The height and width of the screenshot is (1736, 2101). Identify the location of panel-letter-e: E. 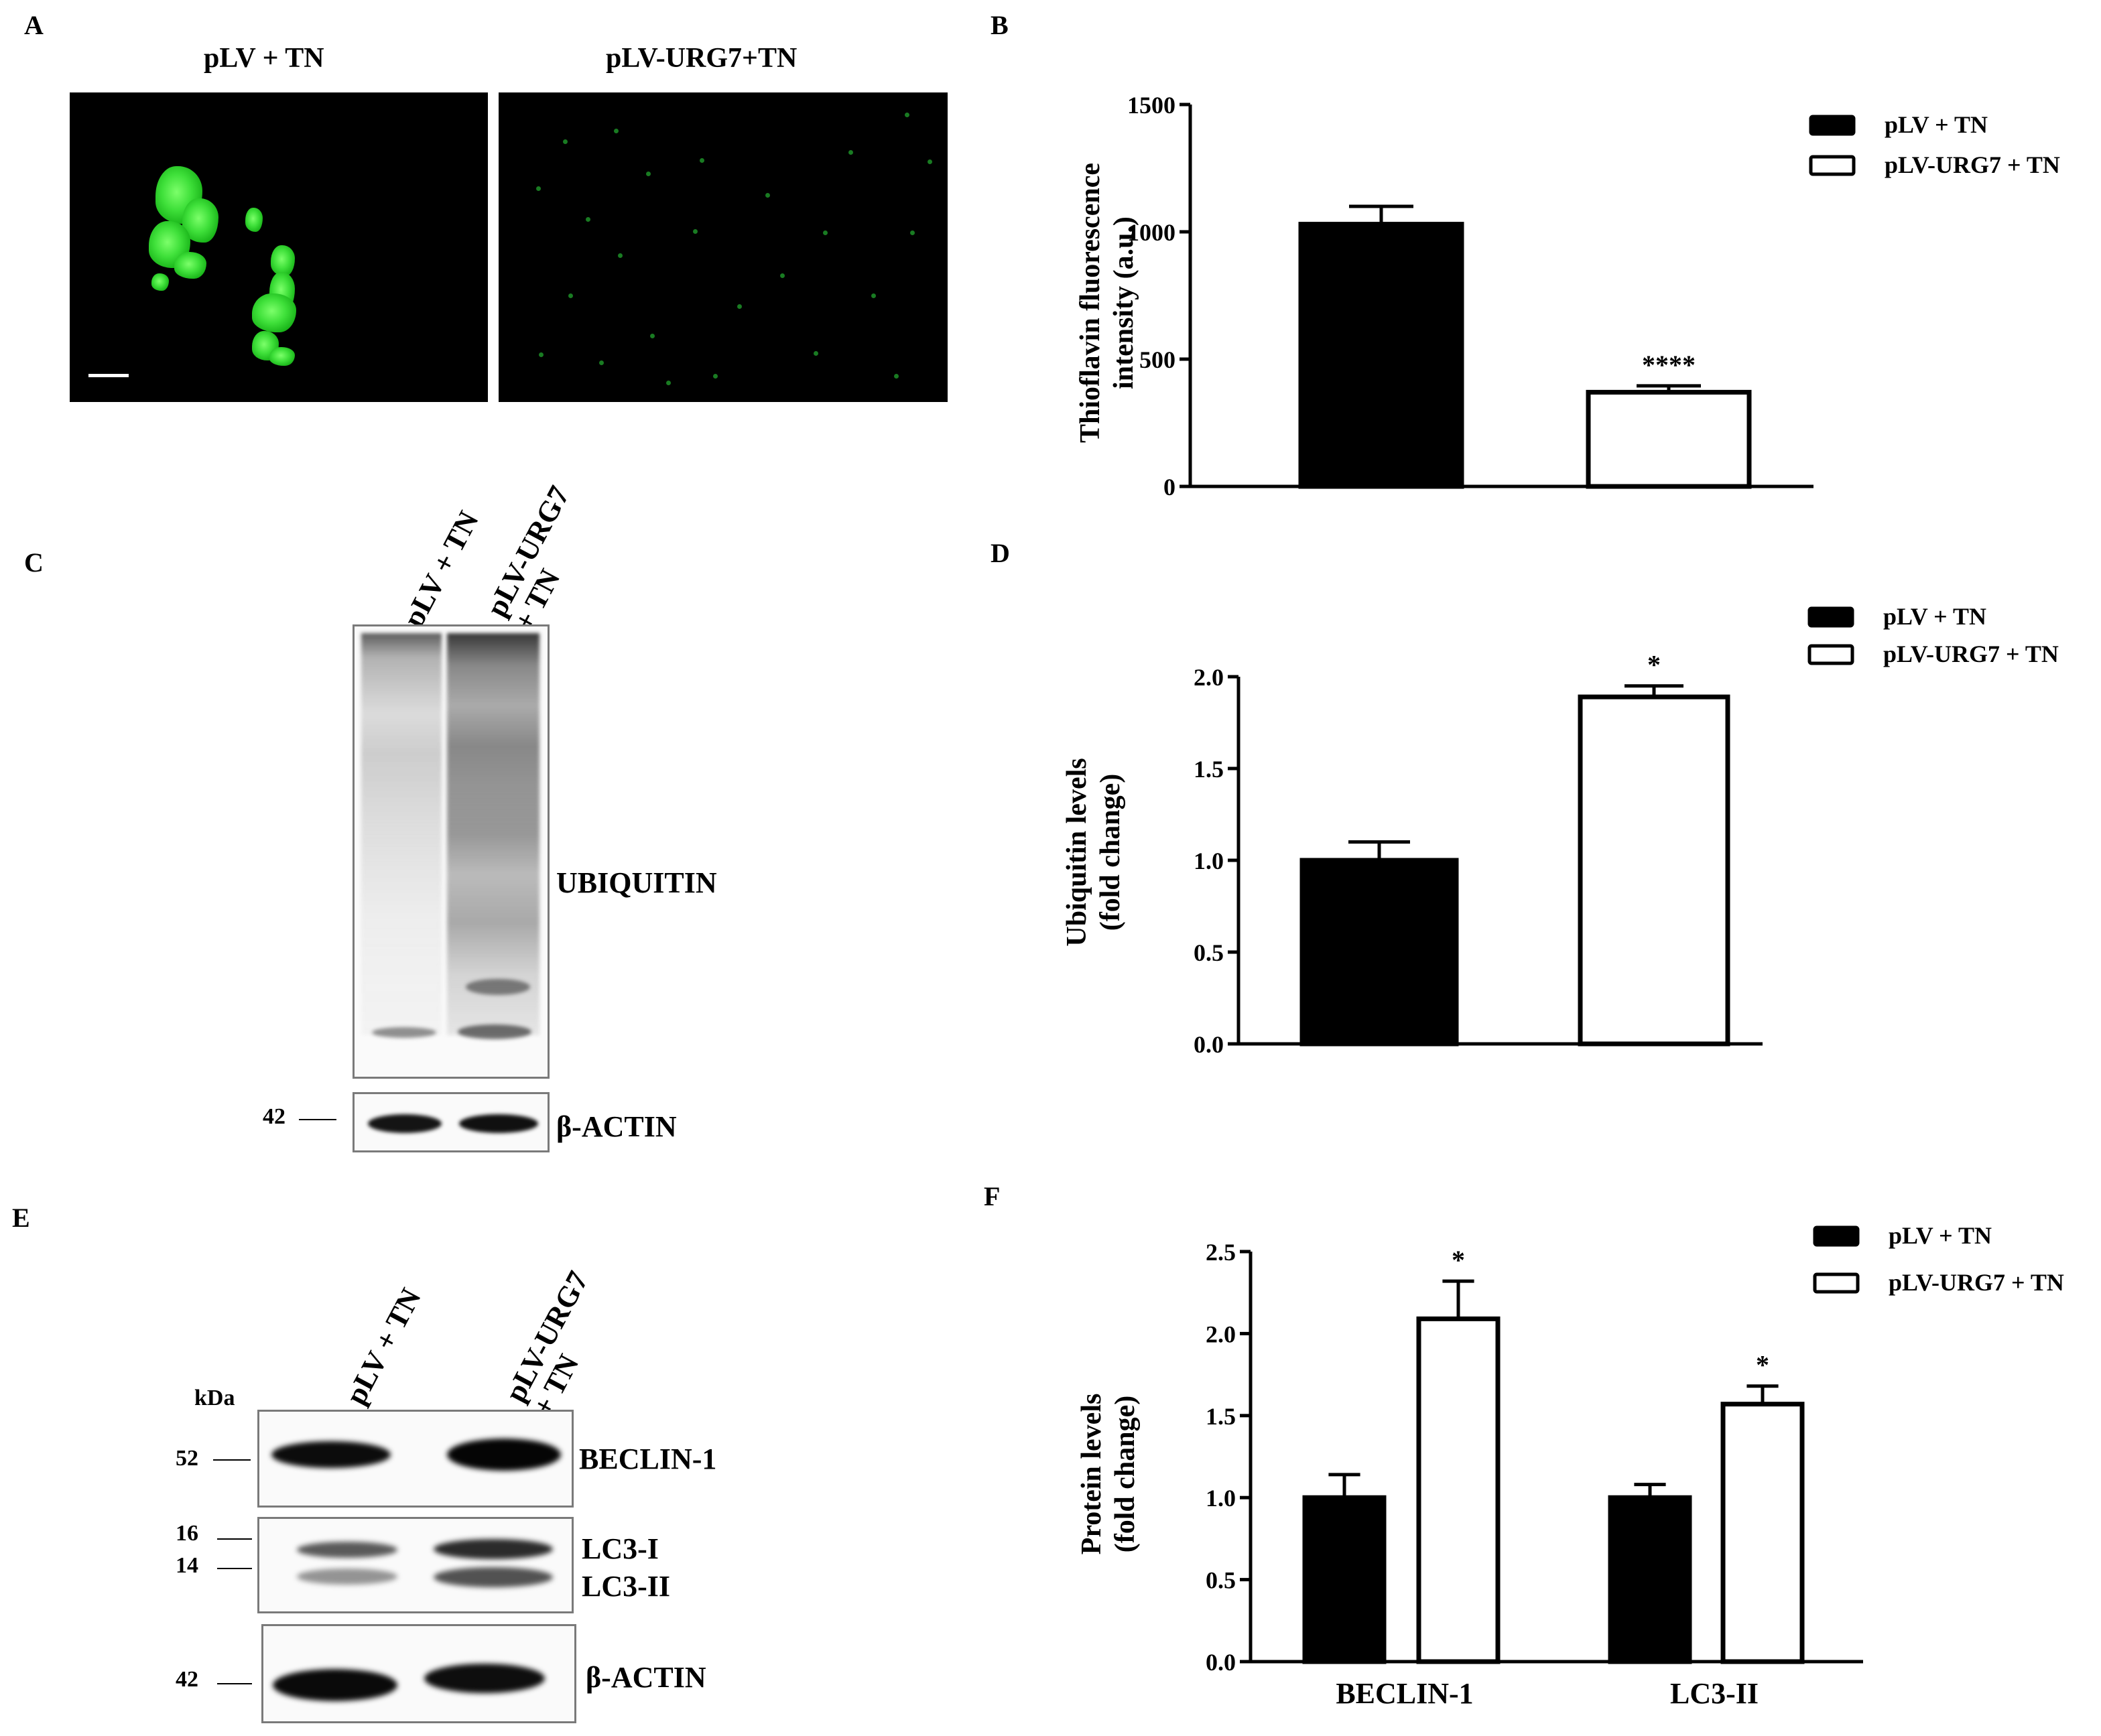
(21, 1218).